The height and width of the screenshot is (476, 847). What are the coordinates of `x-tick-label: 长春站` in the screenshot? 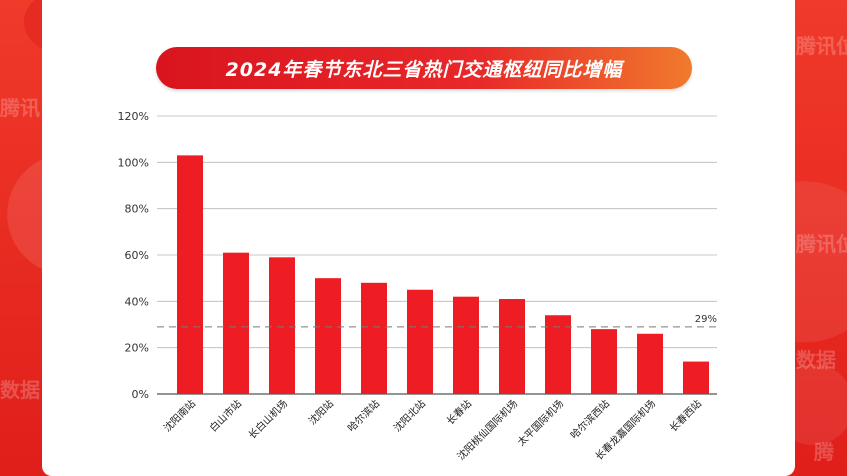 It's located at (459, 412).